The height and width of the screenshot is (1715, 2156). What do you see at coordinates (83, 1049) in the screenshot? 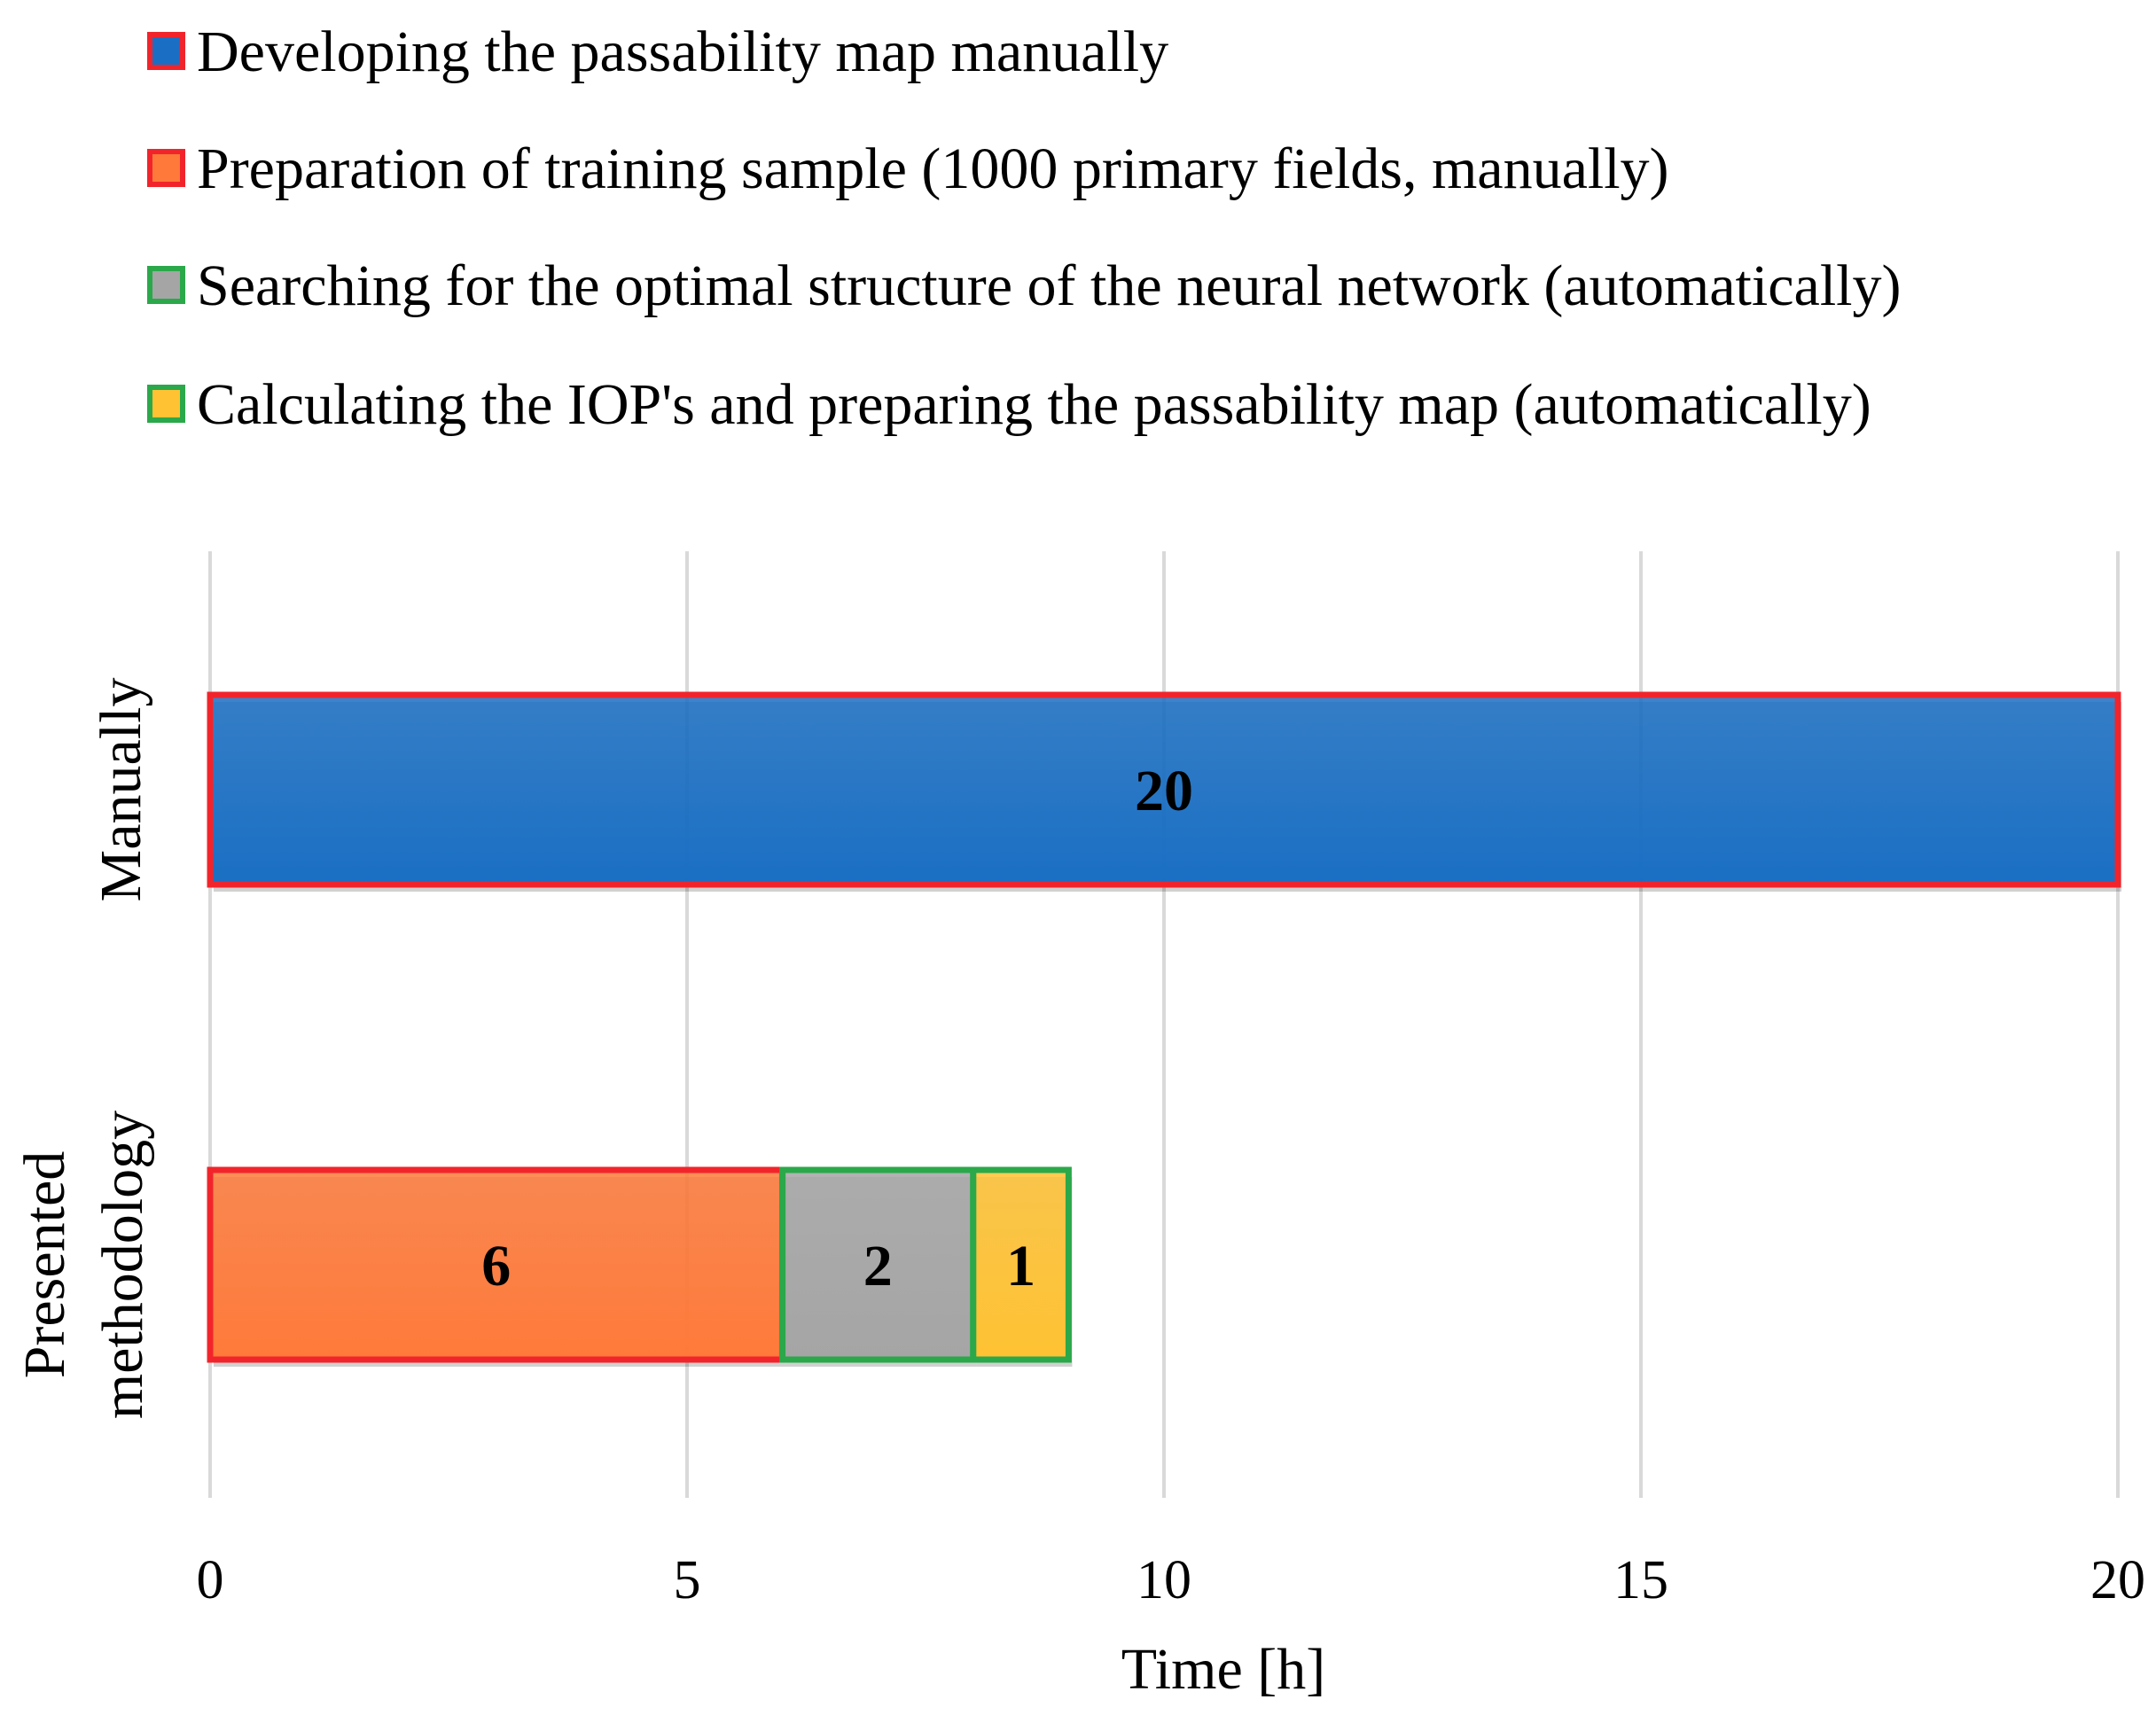
I see `category-axis: Manually Presented methodology` at bounding box center [83, 1049].